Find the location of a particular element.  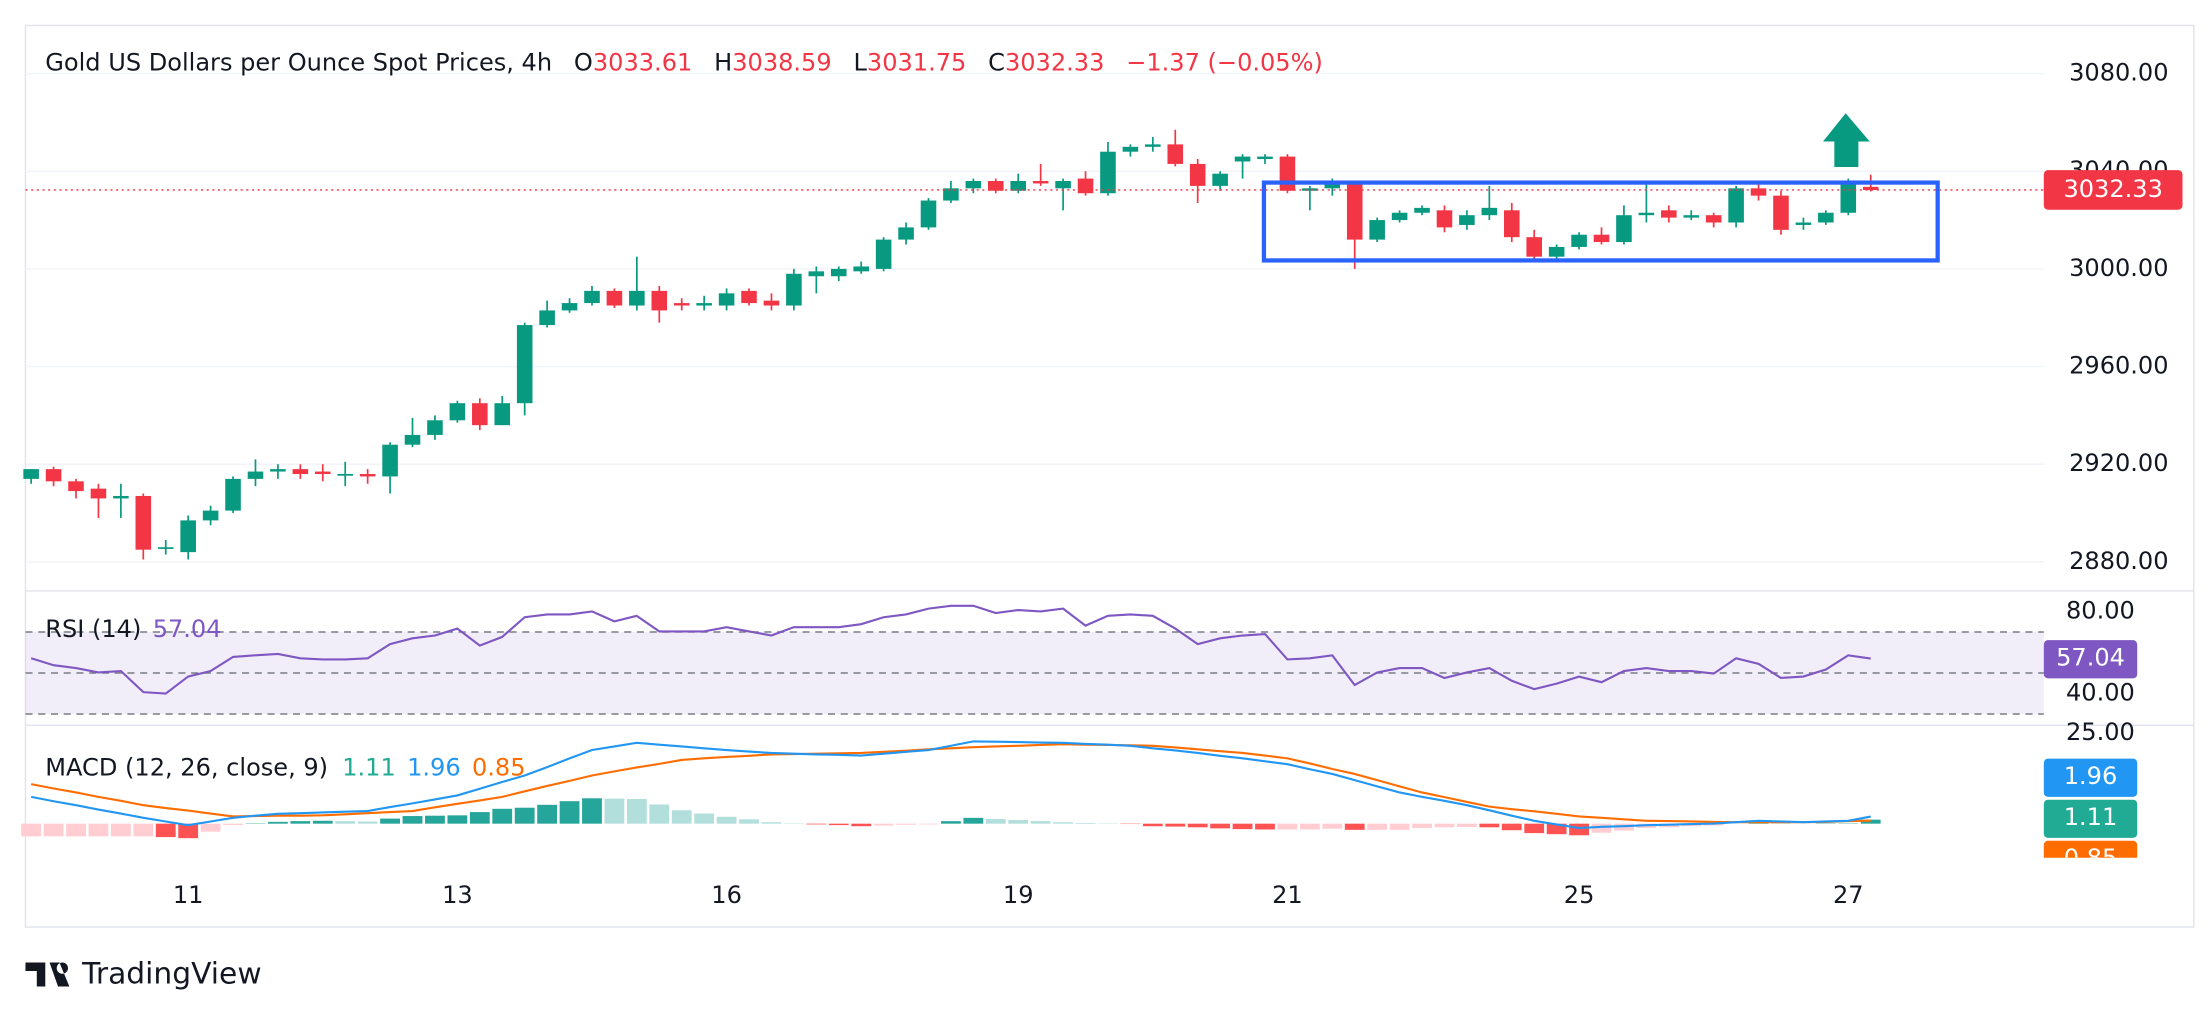

logo-mark is located at coordinates (47, 974).